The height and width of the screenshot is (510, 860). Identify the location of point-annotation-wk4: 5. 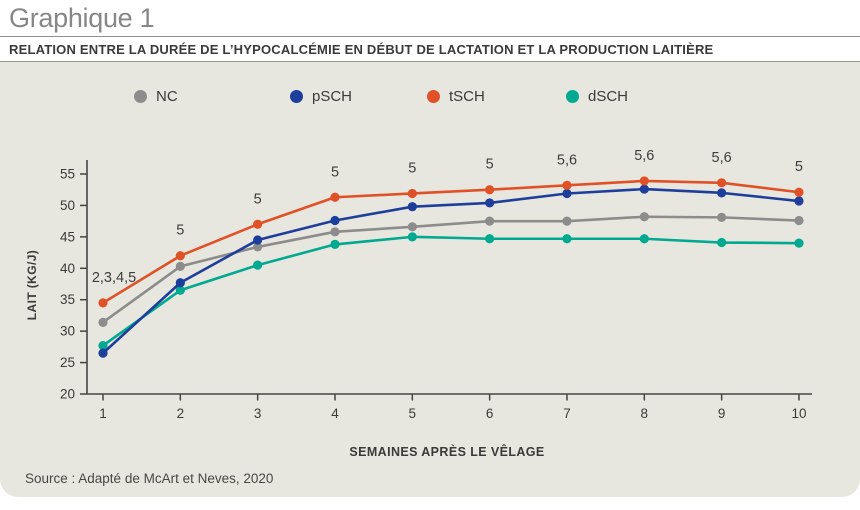
(335, 172).